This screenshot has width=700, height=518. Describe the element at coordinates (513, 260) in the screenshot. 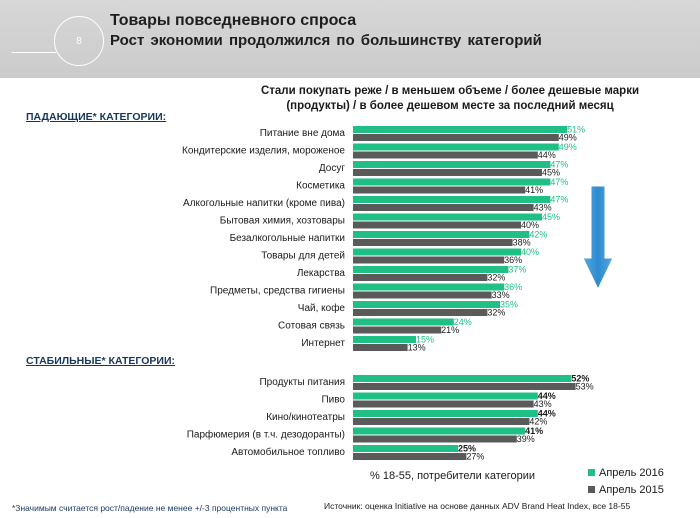

I see `value-label-2015: 36%` at that location.